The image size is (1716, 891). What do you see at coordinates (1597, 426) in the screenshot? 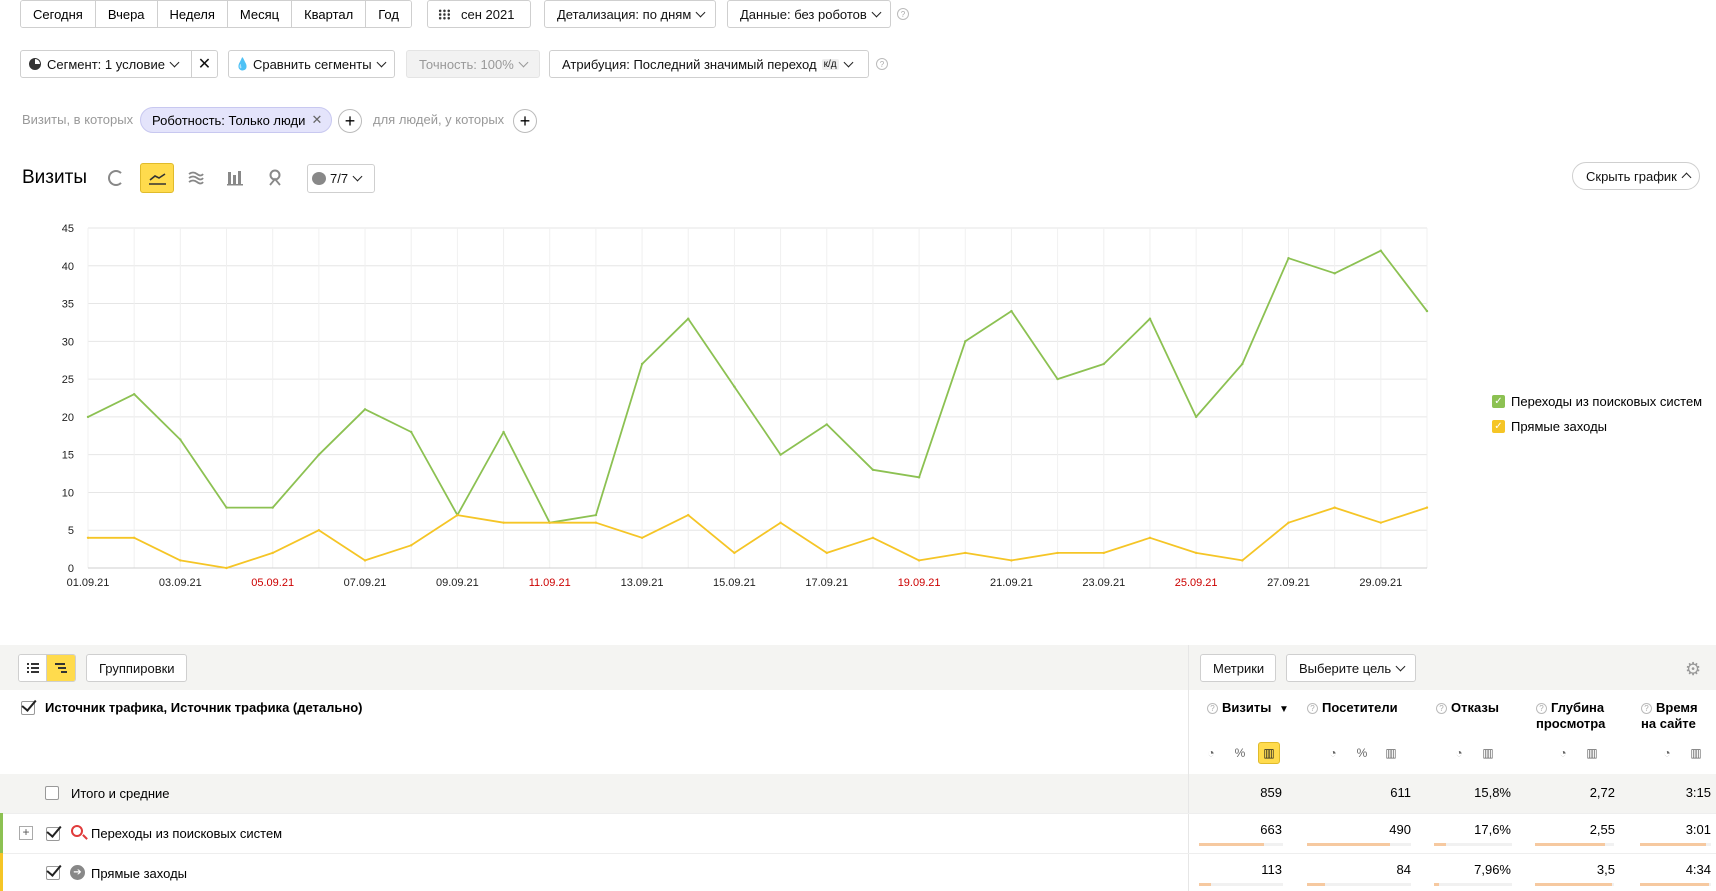
I see `legend-item-direct: ✓ Прямые заходы` at bounding box center [1597, 426].